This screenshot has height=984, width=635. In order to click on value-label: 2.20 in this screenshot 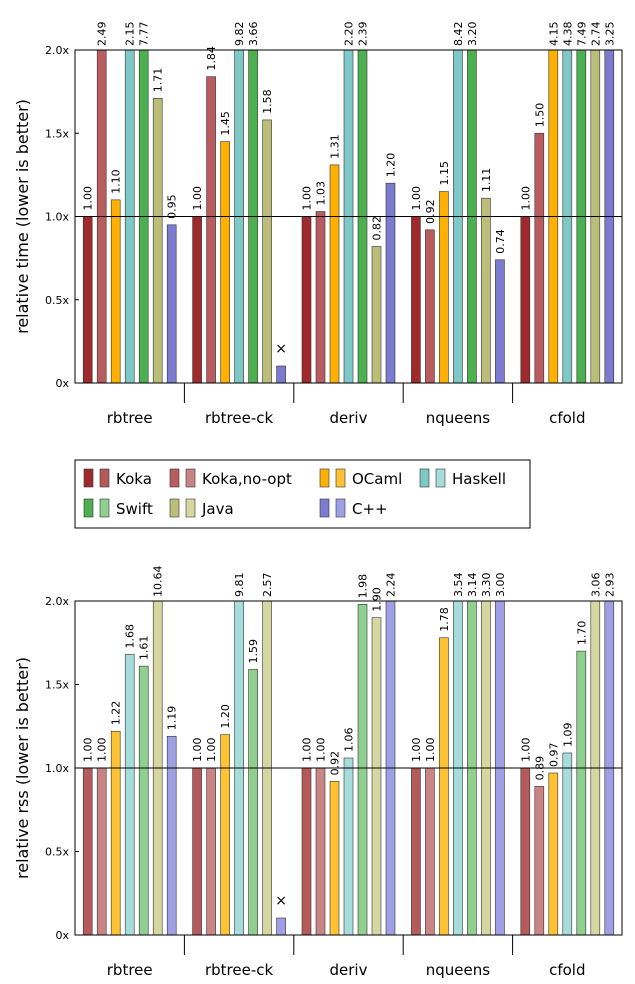, I will do `click(349, 34)`.